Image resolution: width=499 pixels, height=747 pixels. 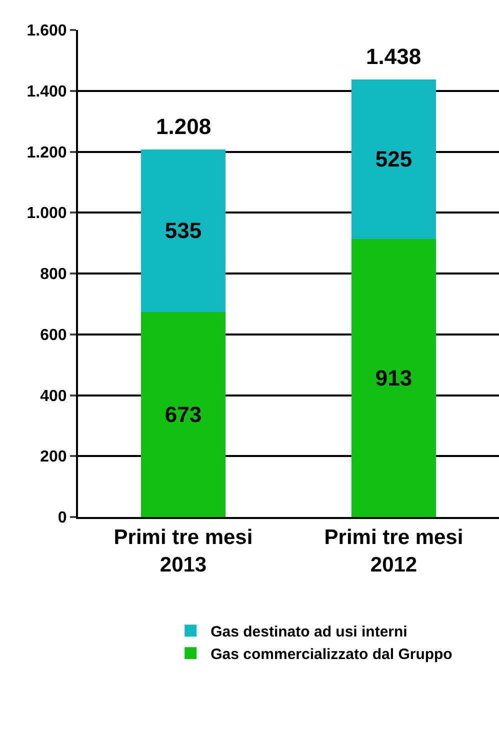 I want to click on x-tick-label: Primi tre mesi 2013, so click(x=183, y=551).